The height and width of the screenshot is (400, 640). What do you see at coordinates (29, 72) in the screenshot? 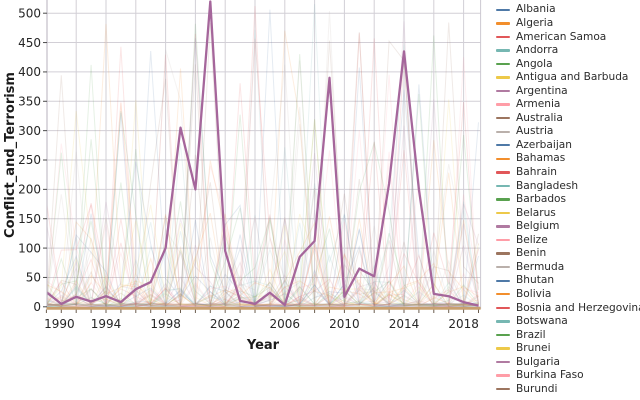
I see `y-tick-label: 400` at bounding box center [29, 72].